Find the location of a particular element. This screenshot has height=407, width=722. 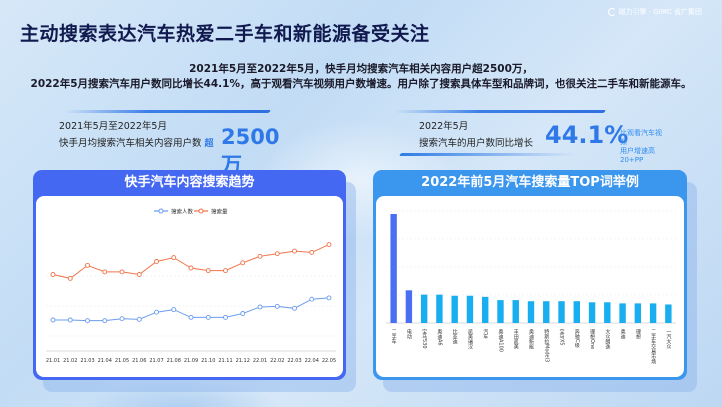

stat-label: 快手月均搜索汽车相关内容用户数 超 is located at coordinates (136, 142).